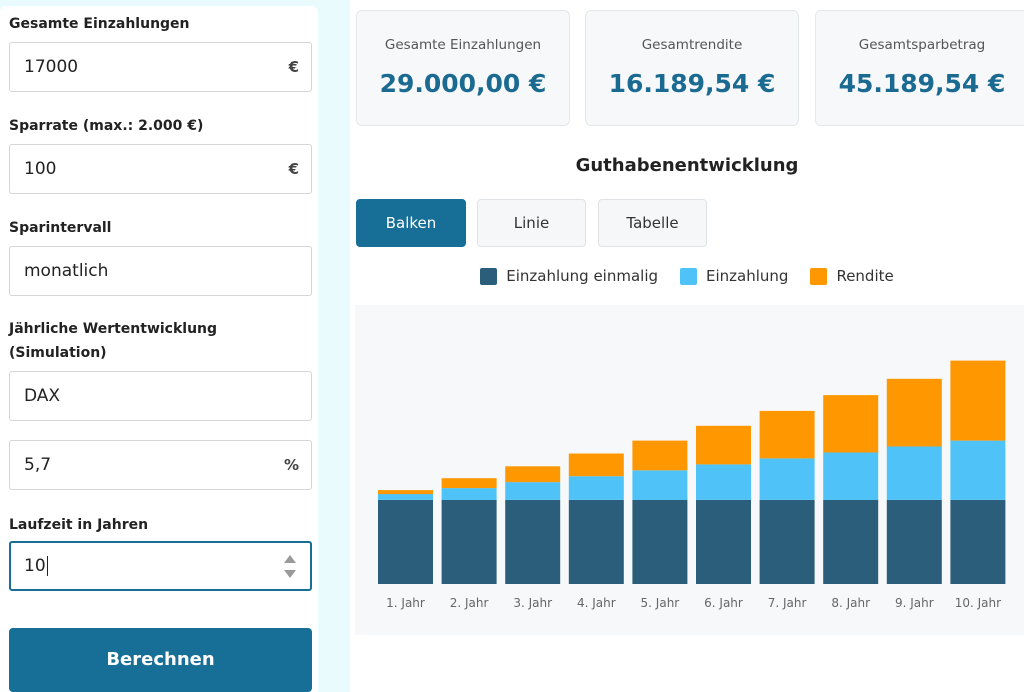 The image size is (1024, 692). Describe the element at coordinates (660, 603) in the screenshot. I see `x-tick-label: 5. Jahr` at that location.